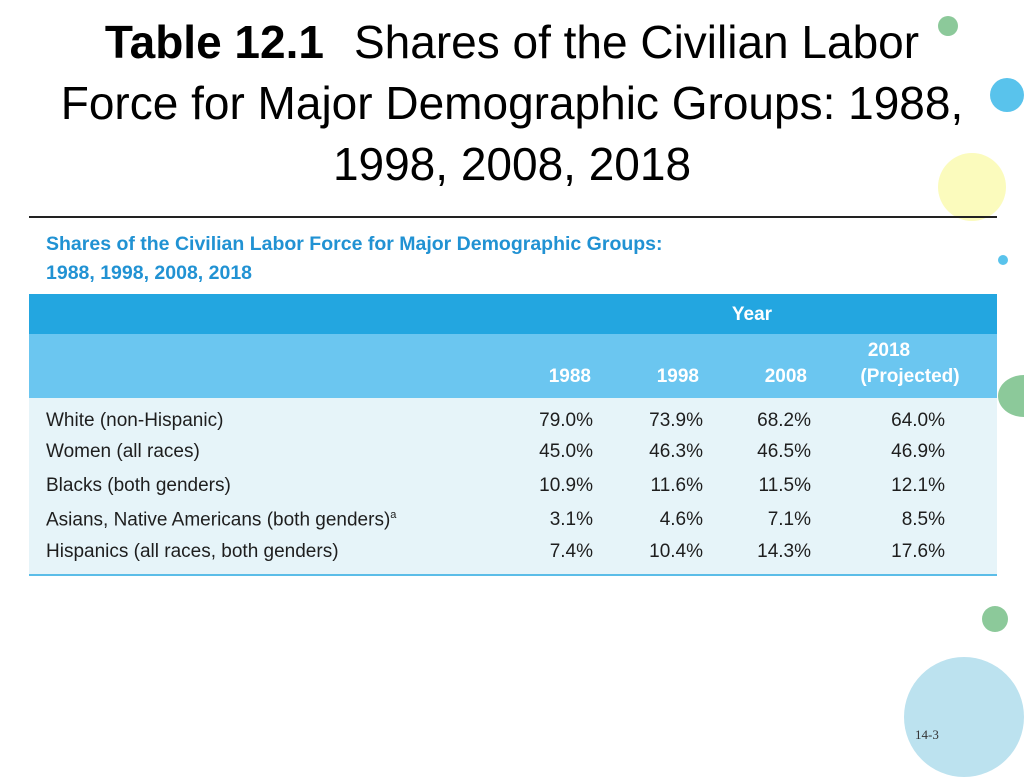  I want to click on cell-1988: 3.1%, so click(571, 519).